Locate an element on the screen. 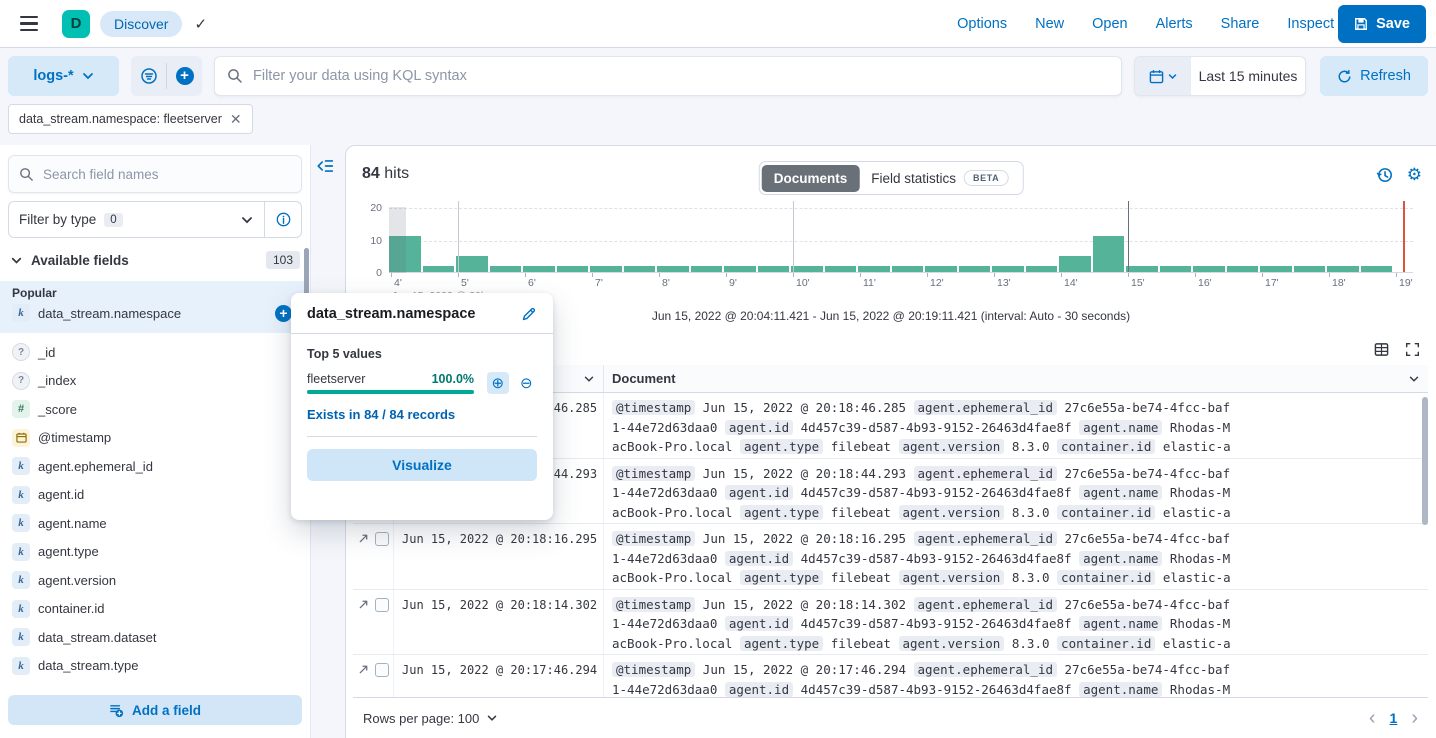  visualize-button: Visualize is located at coordinates (422, 465).